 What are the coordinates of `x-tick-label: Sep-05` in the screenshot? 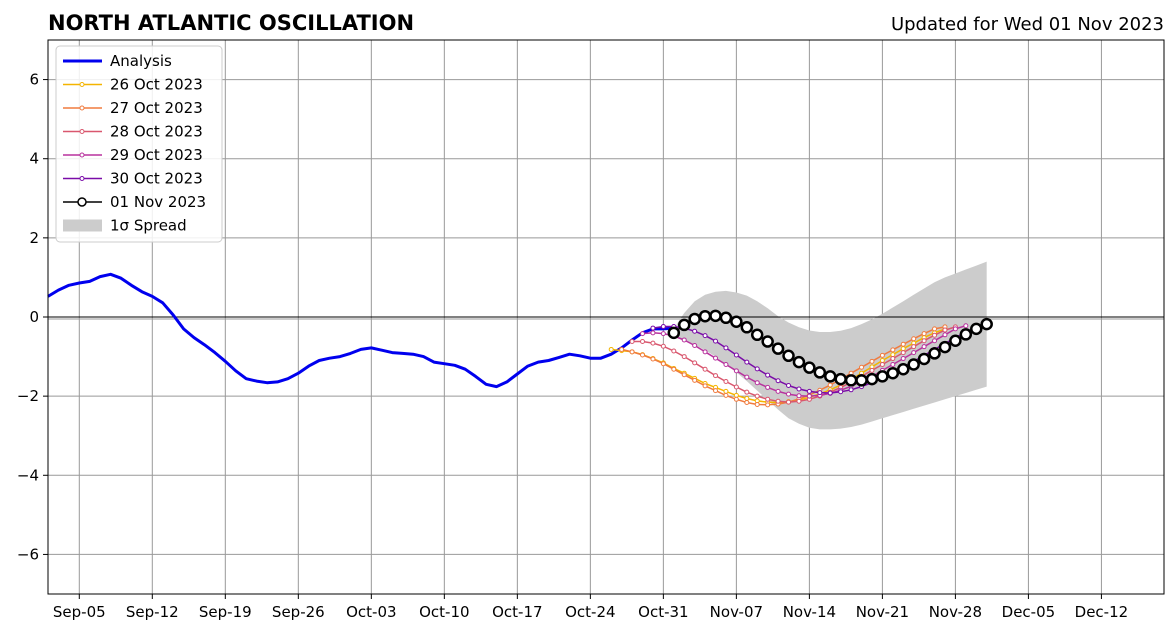 It's located at (79, 612).